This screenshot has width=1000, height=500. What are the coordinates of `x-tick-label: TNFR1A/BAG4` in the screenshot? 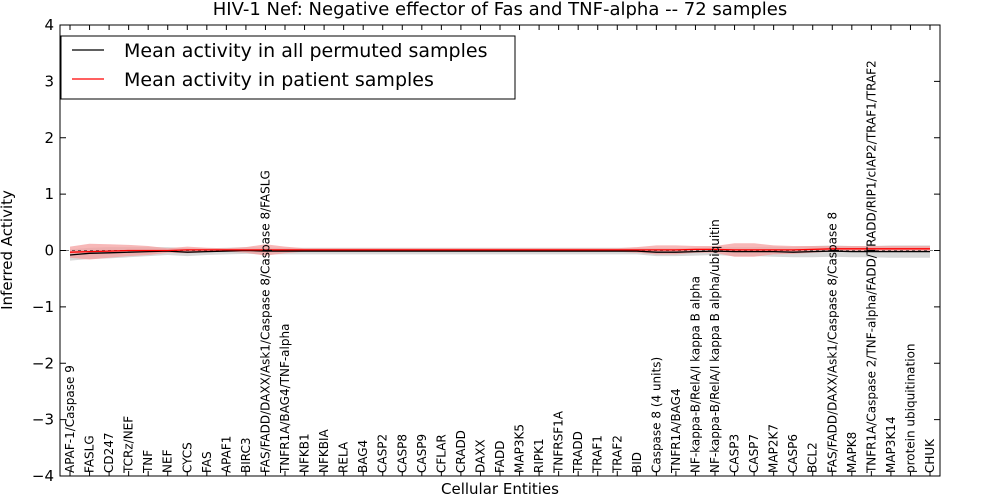 It's located at (676, 431).